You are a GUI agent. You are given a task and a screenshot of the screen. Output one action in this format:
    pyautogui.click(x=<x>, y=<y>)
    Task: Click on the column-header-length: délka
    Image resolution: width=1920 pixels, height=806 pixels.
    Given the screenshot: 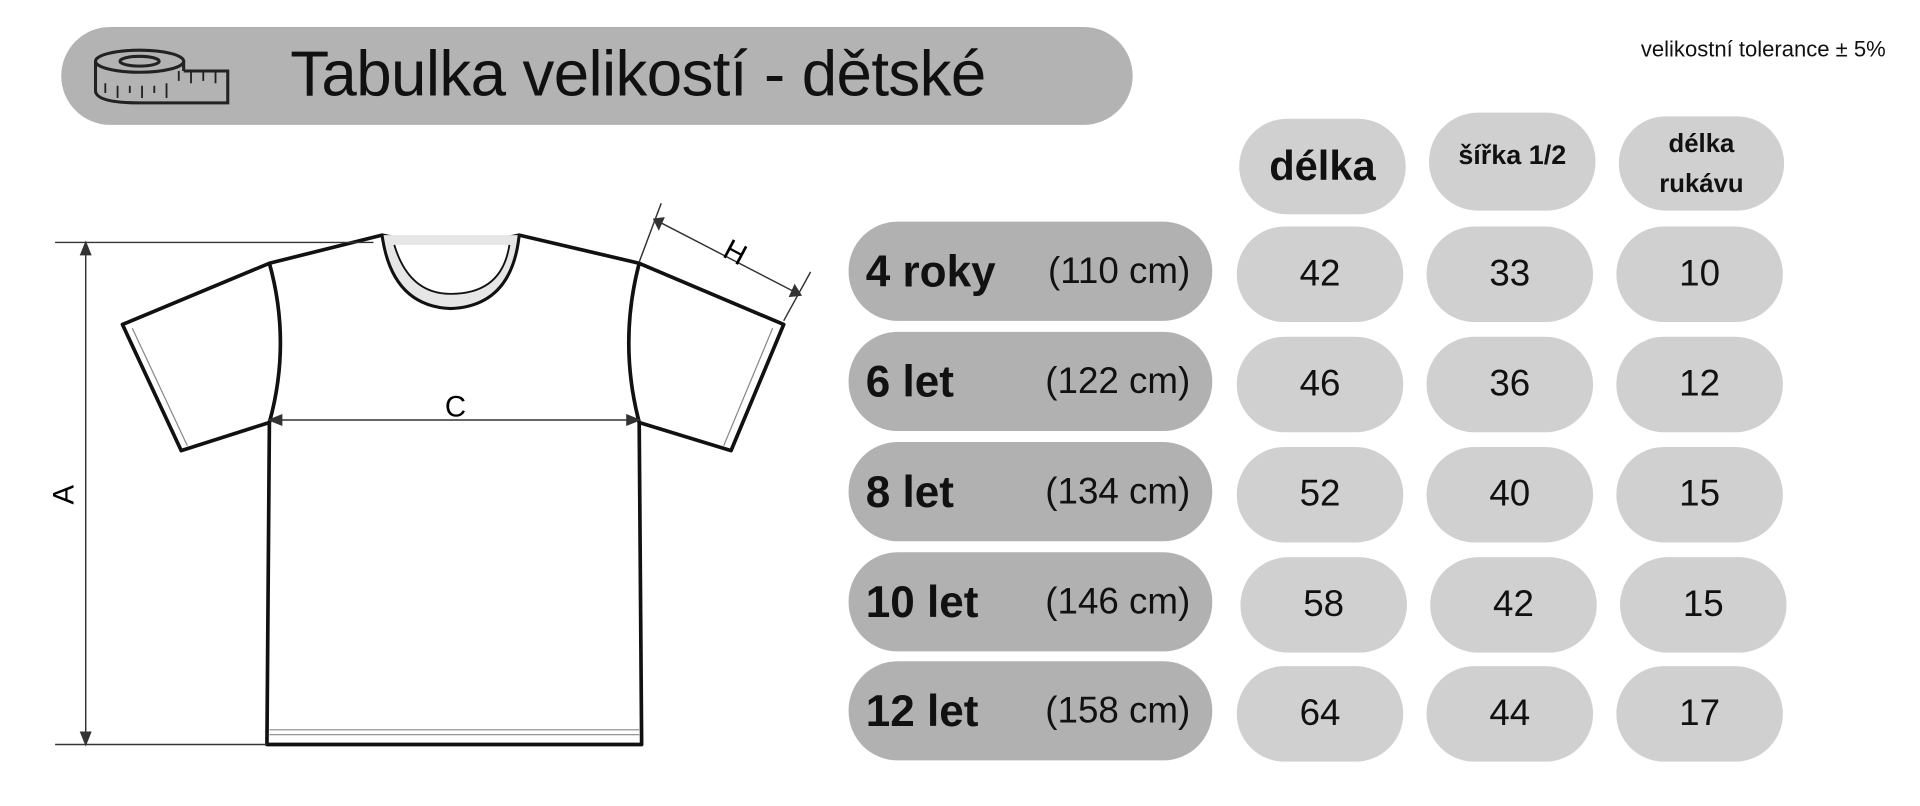 What is the action you would take?
    pyautogui.click(x=1322, y=166)
    